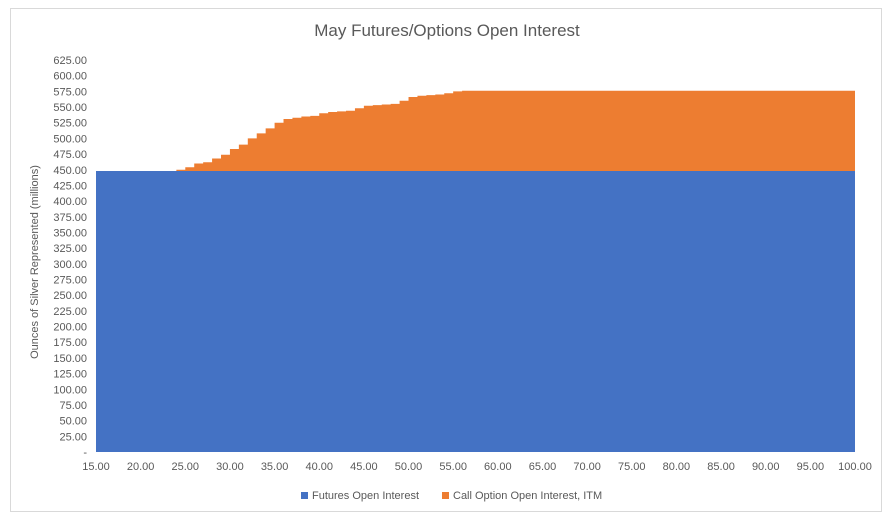 This screenshot has width=894, height=521. What do you see at coordinates (70, 390) in the screenshot?
I see `y-tick-label: 100.00` at bounding box center [70, 390].